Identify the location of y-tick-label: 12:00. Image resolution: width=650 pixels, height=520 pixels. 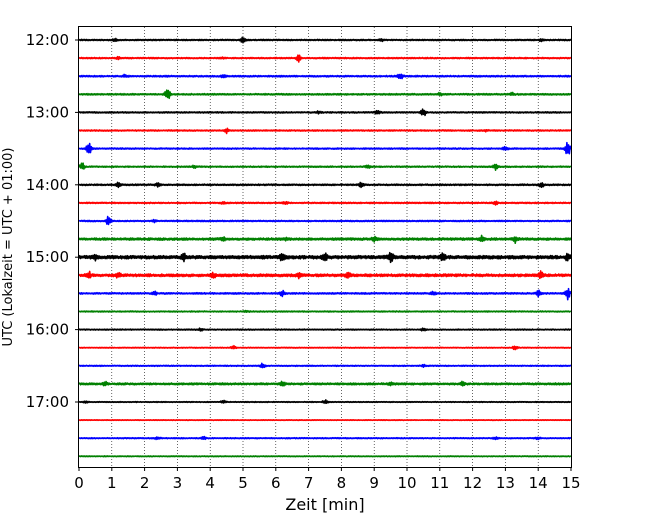
(47, 40).